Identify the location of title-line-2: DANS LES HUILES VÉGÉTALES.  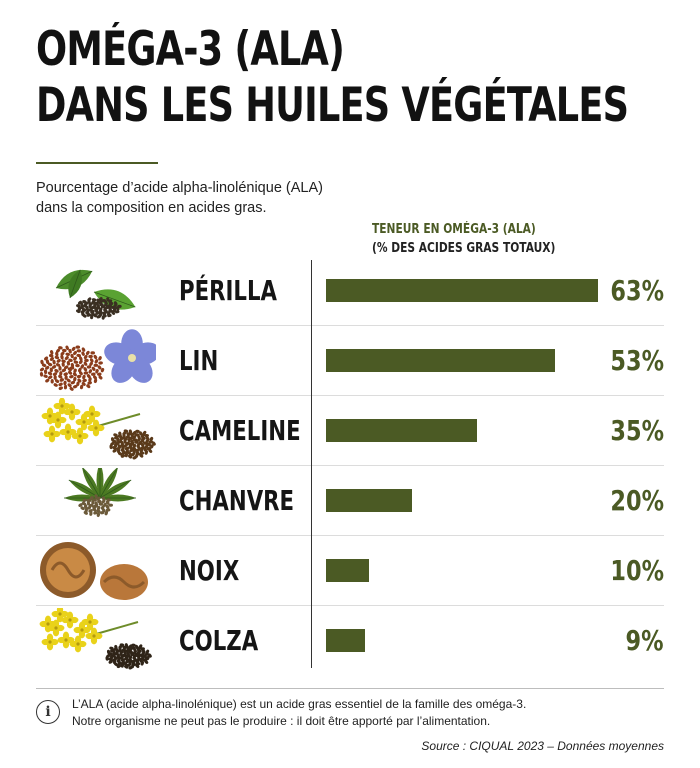
(332, 105).